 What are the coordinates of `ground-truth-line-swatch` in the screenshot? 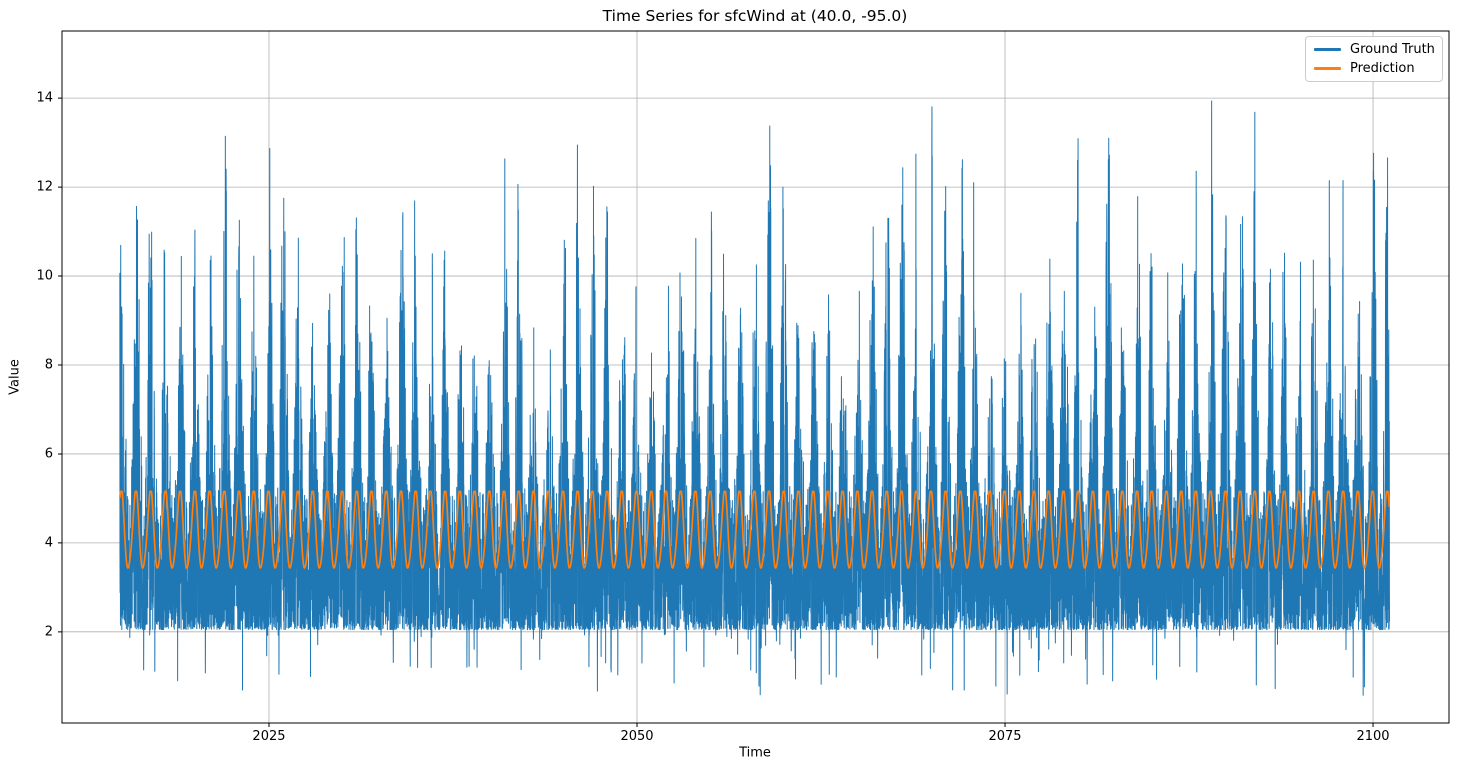 It's located at (1327, 50).